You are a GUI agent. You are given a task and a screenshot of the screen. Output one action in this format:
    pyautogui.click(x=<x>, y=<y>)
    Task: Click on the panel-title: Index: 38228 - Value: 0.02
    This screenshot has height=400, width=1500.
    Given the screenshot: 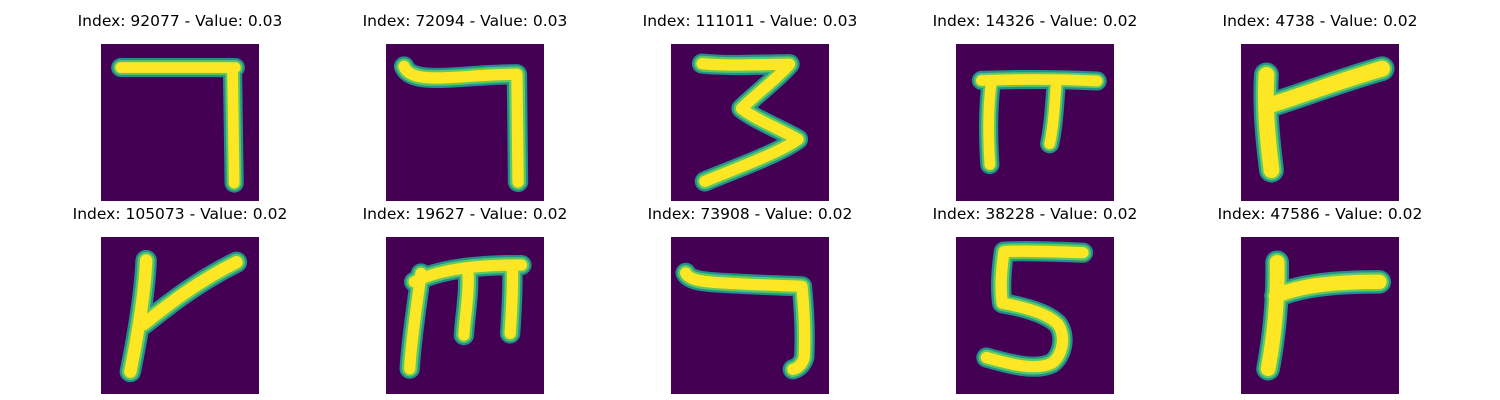 What is the action you would take?
    pyautogui.click(x=1035, y=214)
    